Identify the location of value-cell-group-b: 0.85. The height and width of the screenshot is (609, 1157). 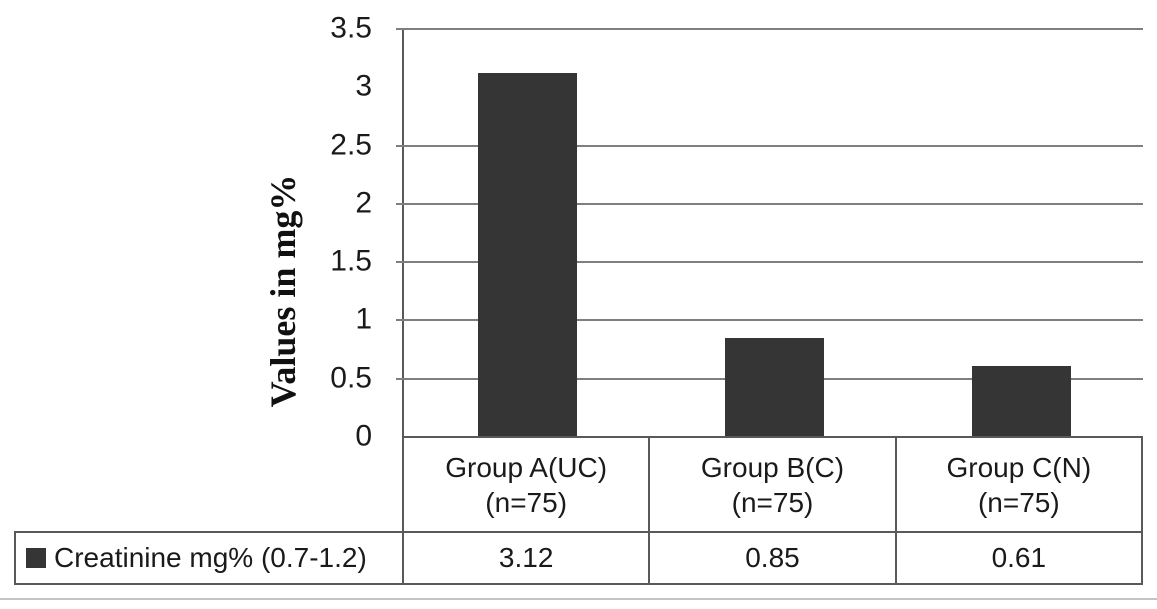
(771, 558).